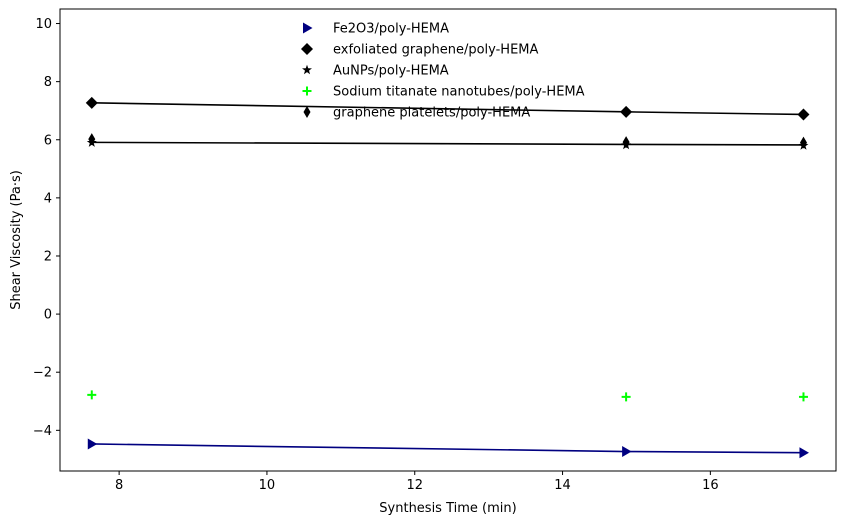 The width and height of the screenshot is (844, 525). What do you see at coordinates (42, 431) in the screenshot?
I see `y-tick-label: −4` at bounding box center [42, 431].